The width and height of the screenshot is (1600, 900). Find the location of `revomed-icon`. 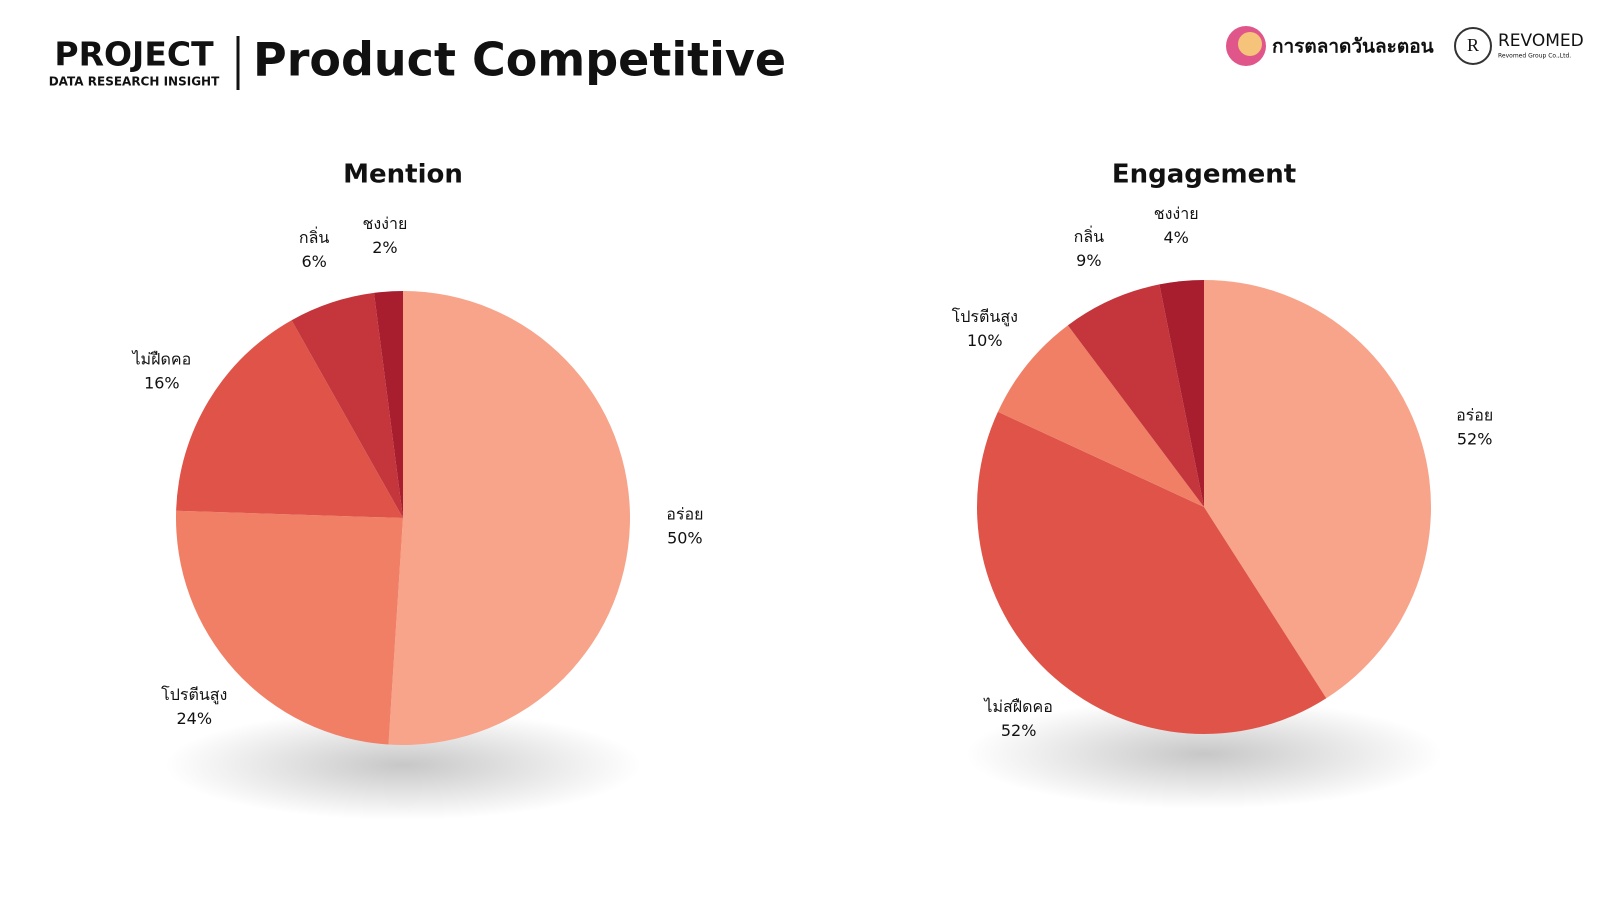

revomed-icon is located at coordinates (1473, 46).